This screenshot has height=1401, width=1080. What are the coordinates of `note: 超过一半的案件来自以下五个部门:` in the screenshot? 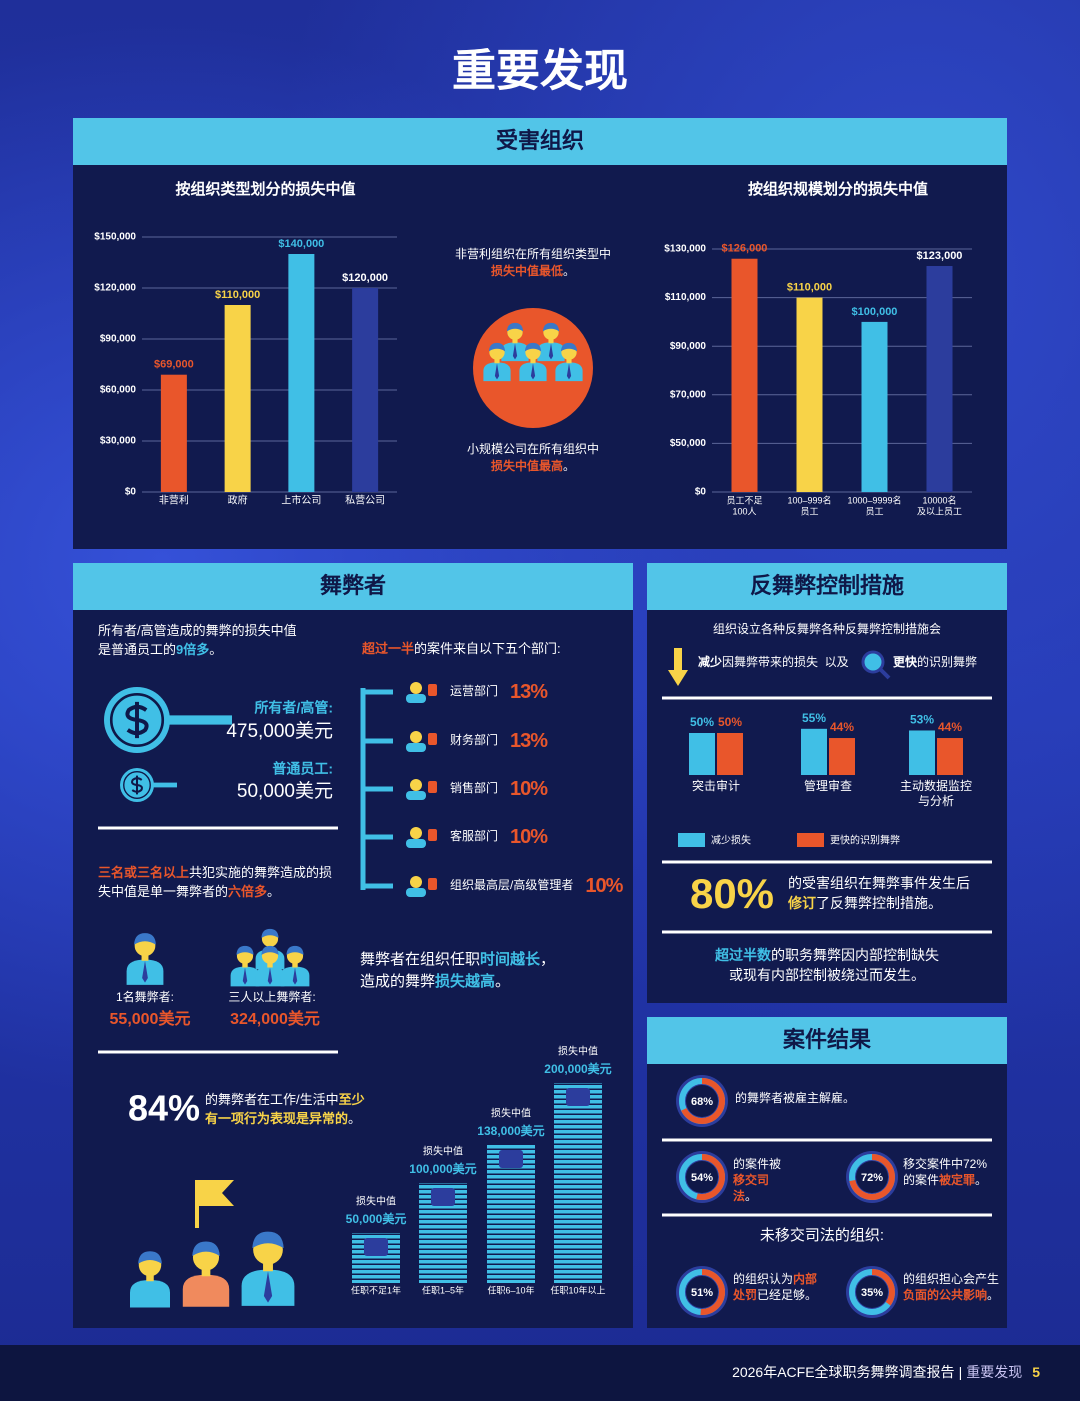 It's located at (461, 649).